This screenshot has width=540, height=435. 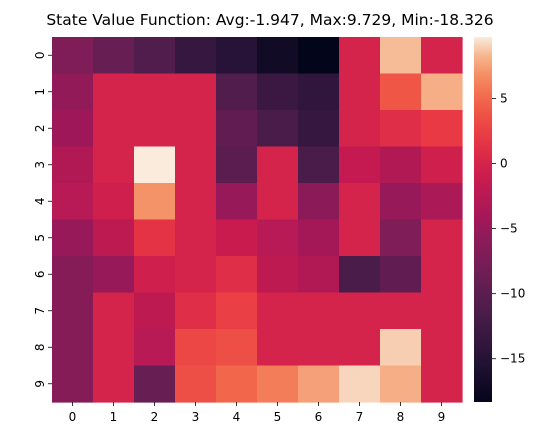 What do you see at coordinates (42, 219) in the screenshot?
I see `y-axis-ticks: 0 1 2 3 4 5 6 7 8 9` at bounding box center [42, 219].